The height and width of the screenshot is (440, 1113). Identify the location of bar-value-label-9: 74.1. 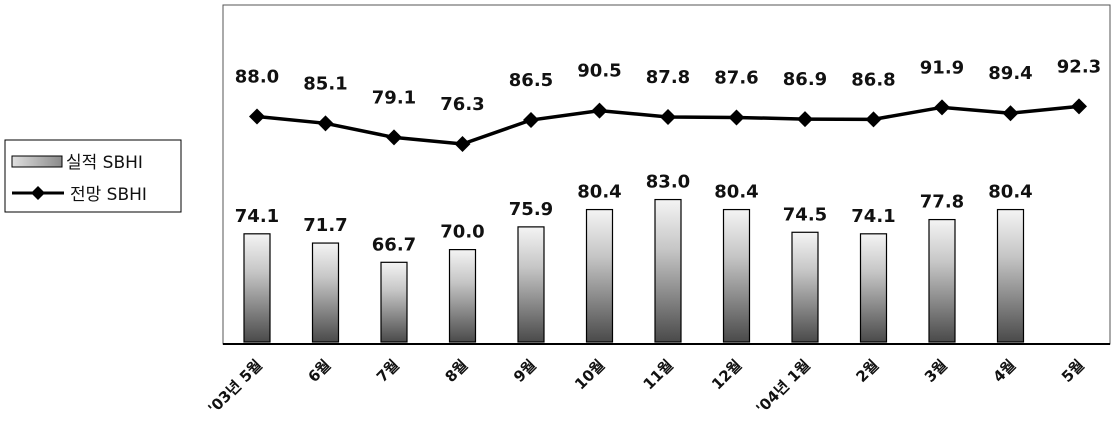
(873, 216).